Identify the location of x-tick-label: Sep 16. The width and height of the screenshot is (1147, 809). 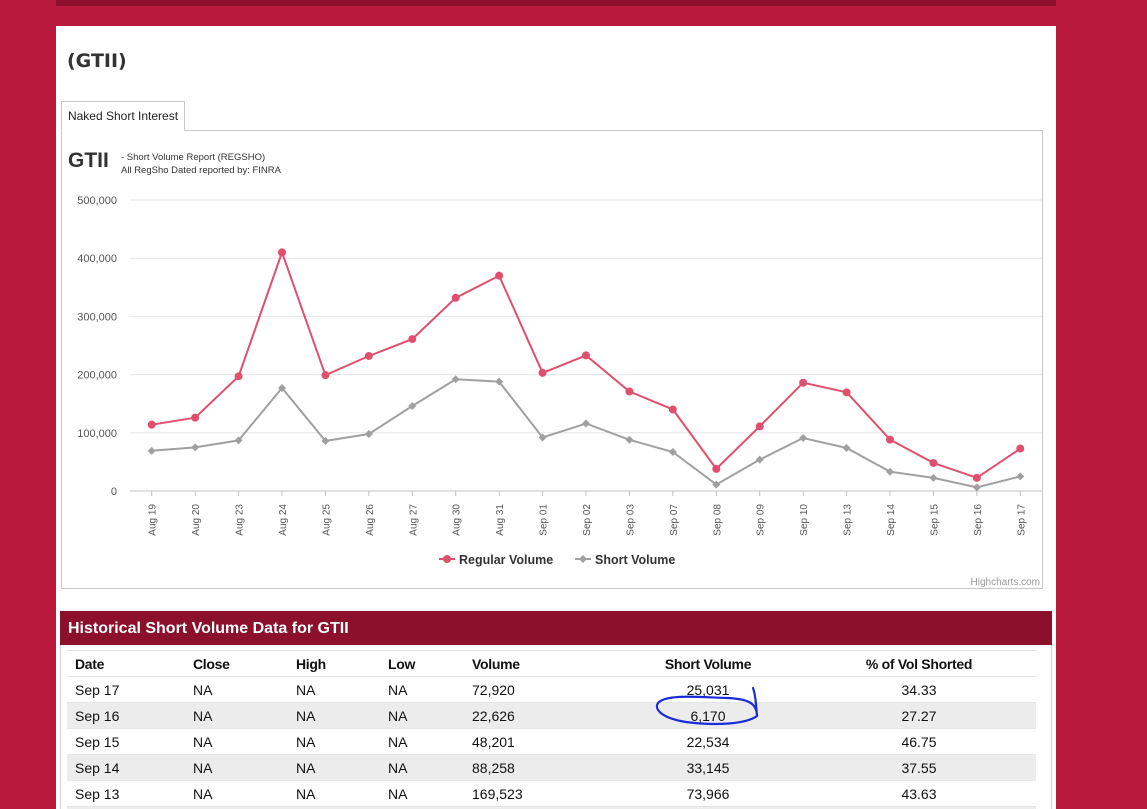
(978, 520).